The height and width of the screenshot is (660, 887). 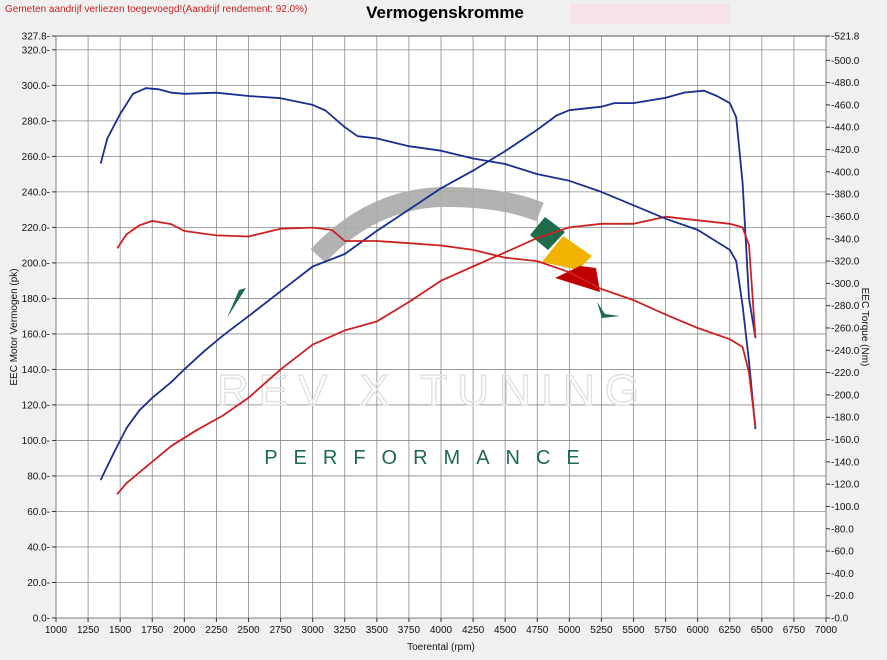 What do you see at coordinates (505, 630) in the screenshot?
I see `x-tick-label: 4500` at bounding box center [505, 630].